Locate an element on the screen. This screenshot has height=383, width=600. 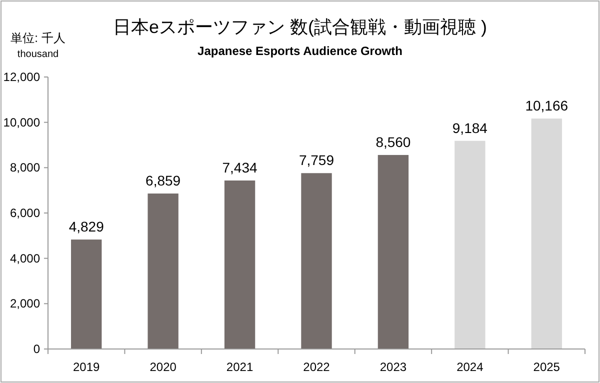
x-tick-label: 2019 is located at coordinates (86, 367).